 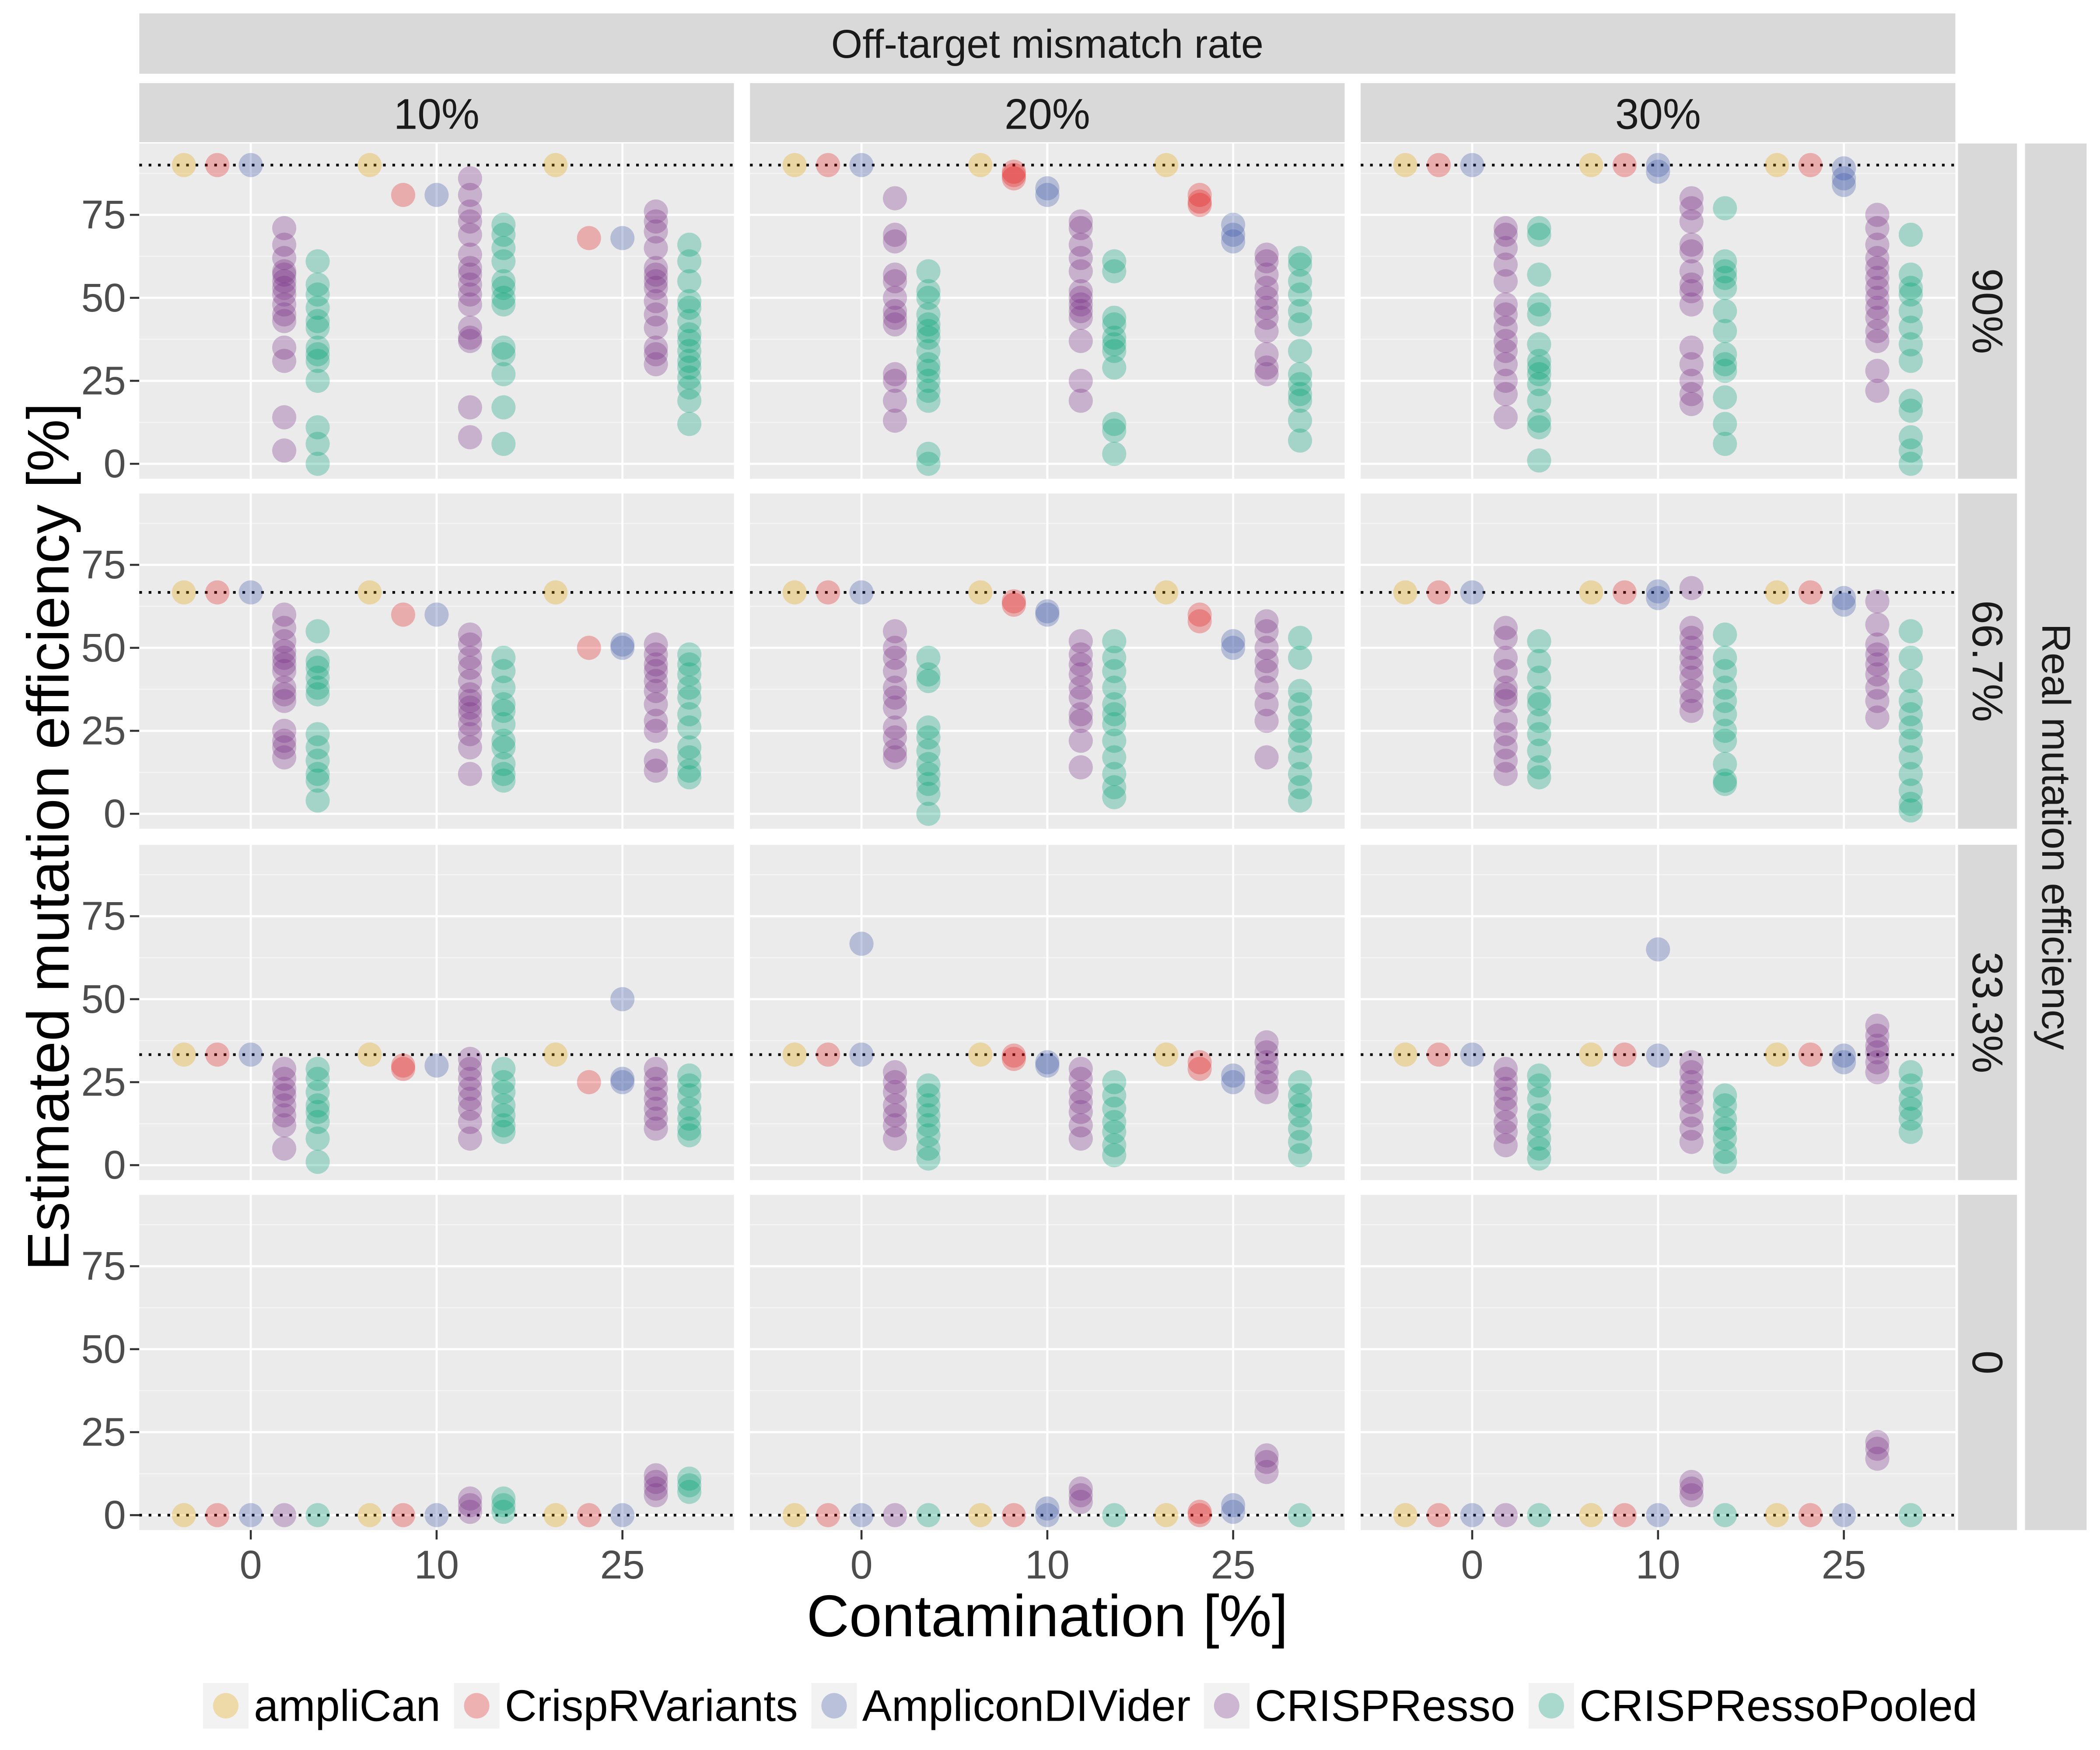 I want to click on row-label: 90%, so click(x=1988, y=311).